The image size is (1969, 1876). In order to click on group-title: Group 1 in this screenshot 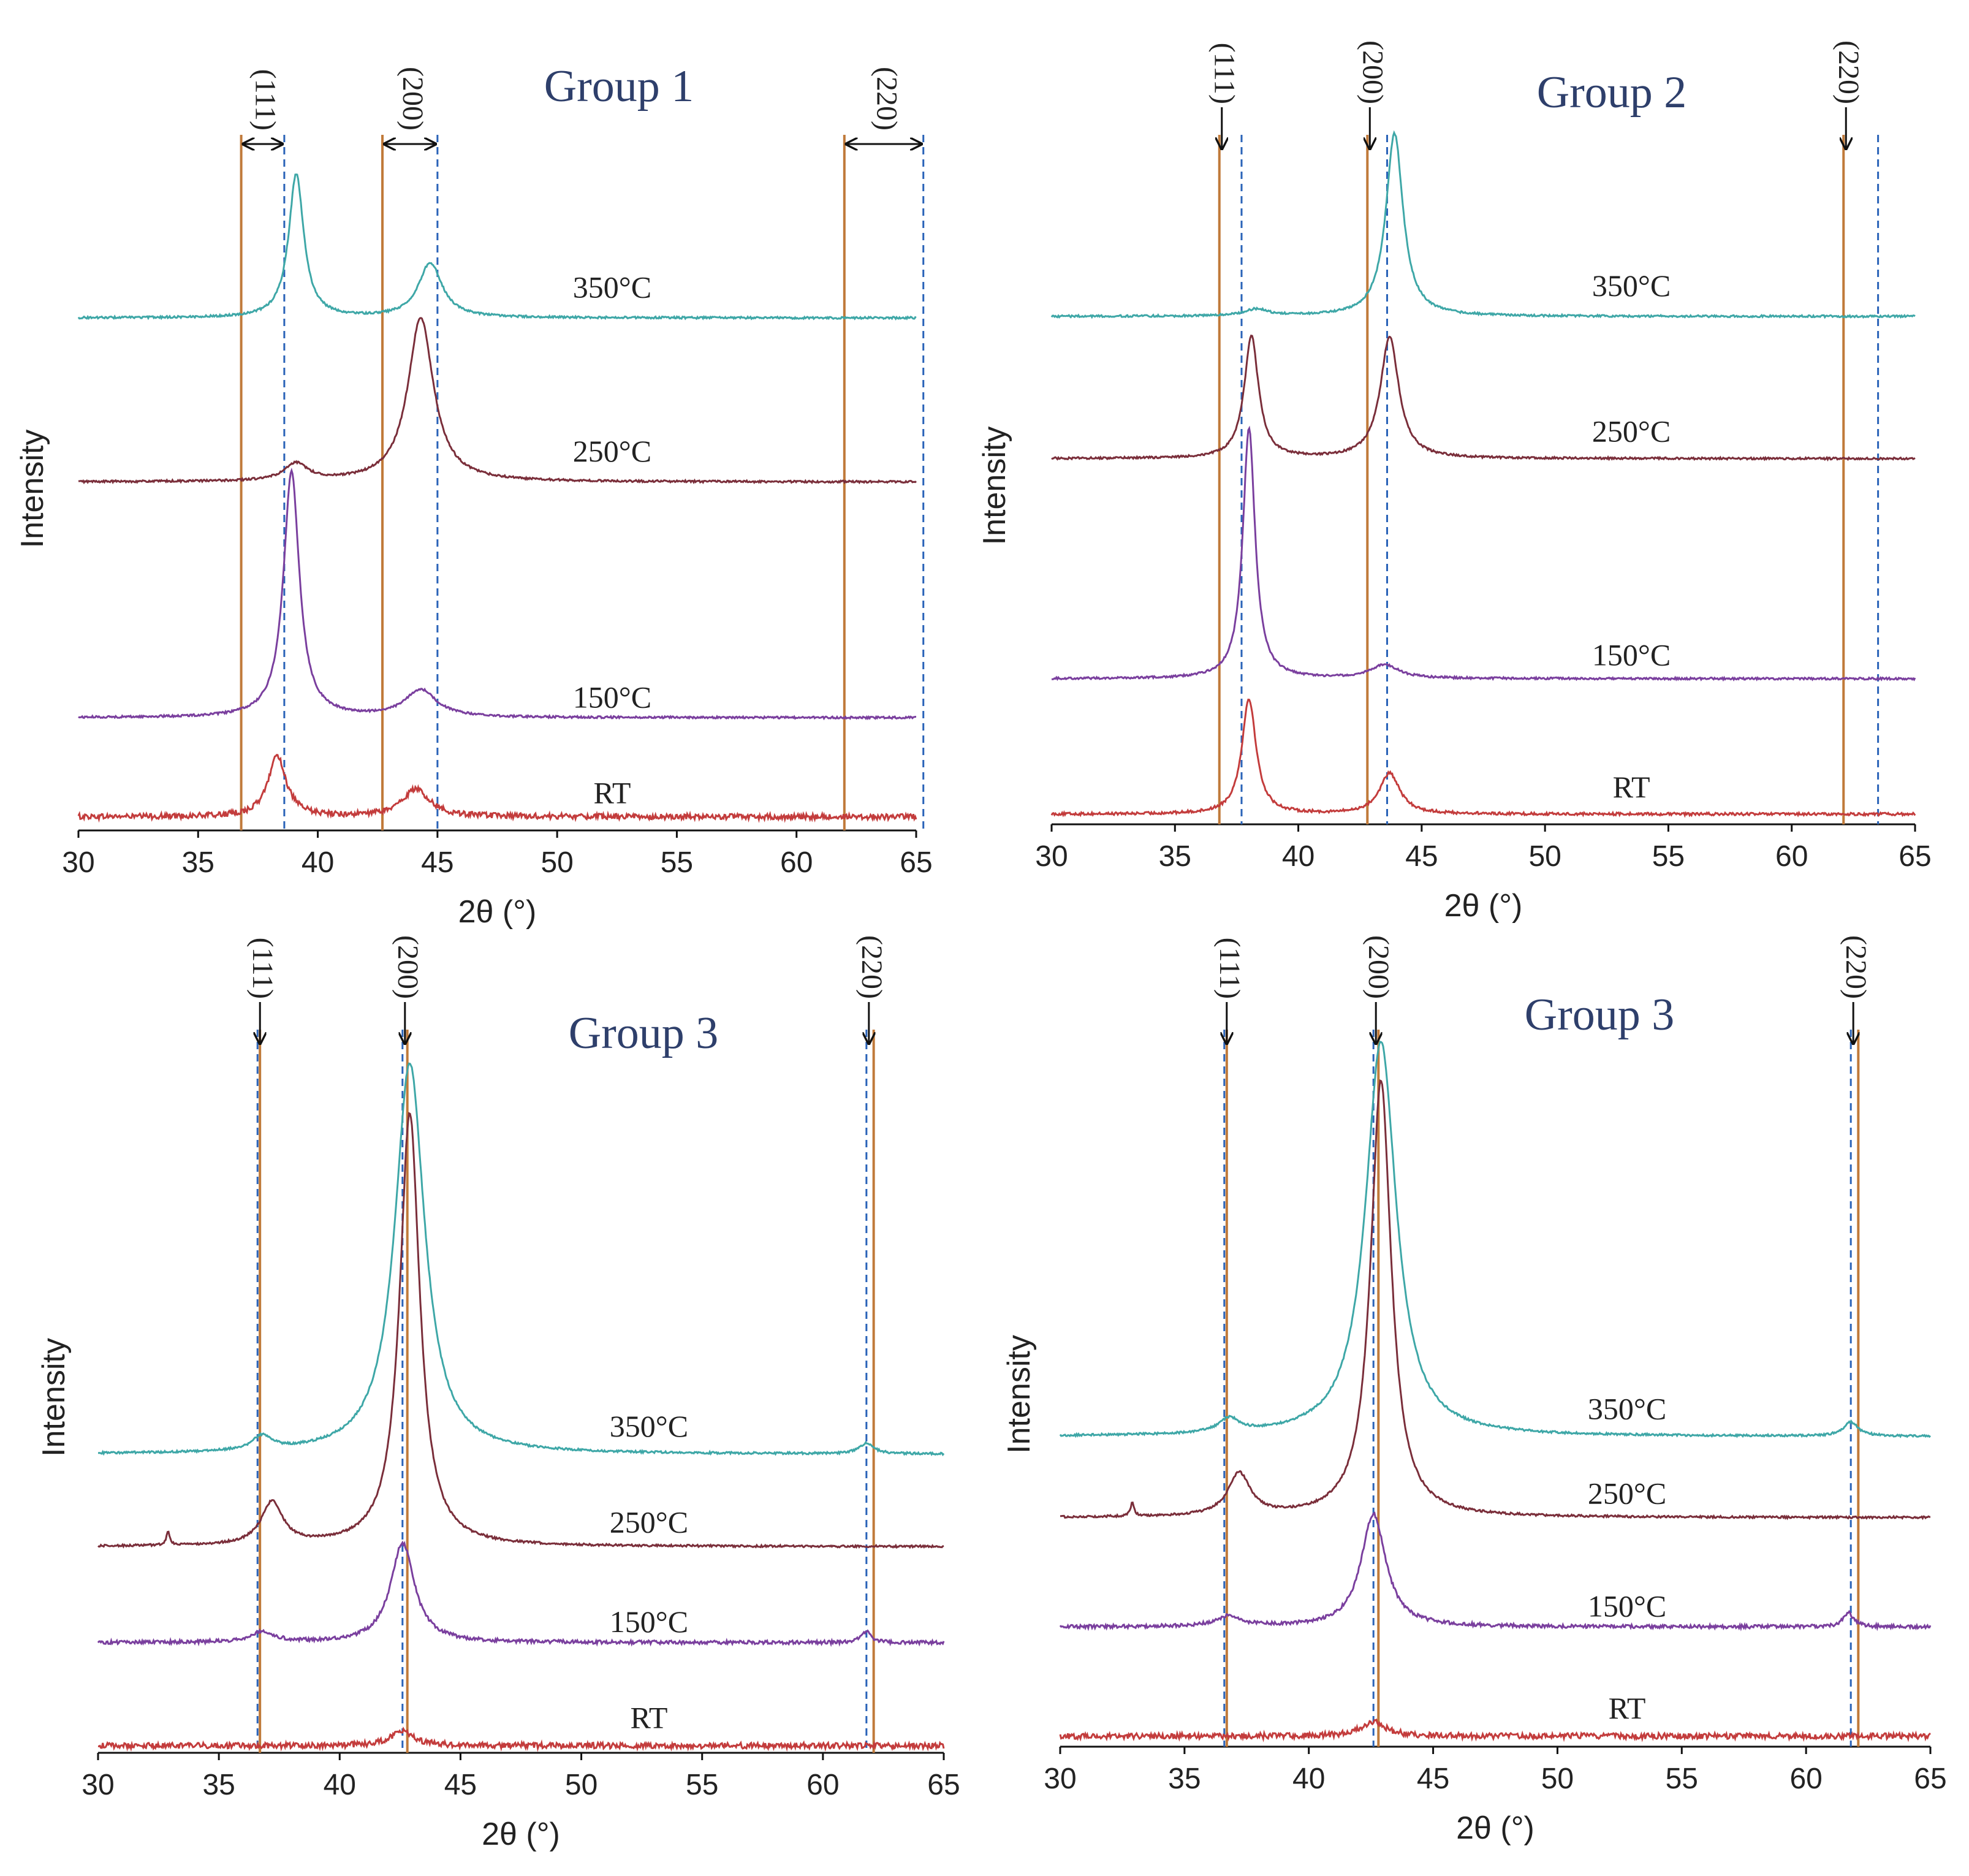, I will do `click(619, 86)`.